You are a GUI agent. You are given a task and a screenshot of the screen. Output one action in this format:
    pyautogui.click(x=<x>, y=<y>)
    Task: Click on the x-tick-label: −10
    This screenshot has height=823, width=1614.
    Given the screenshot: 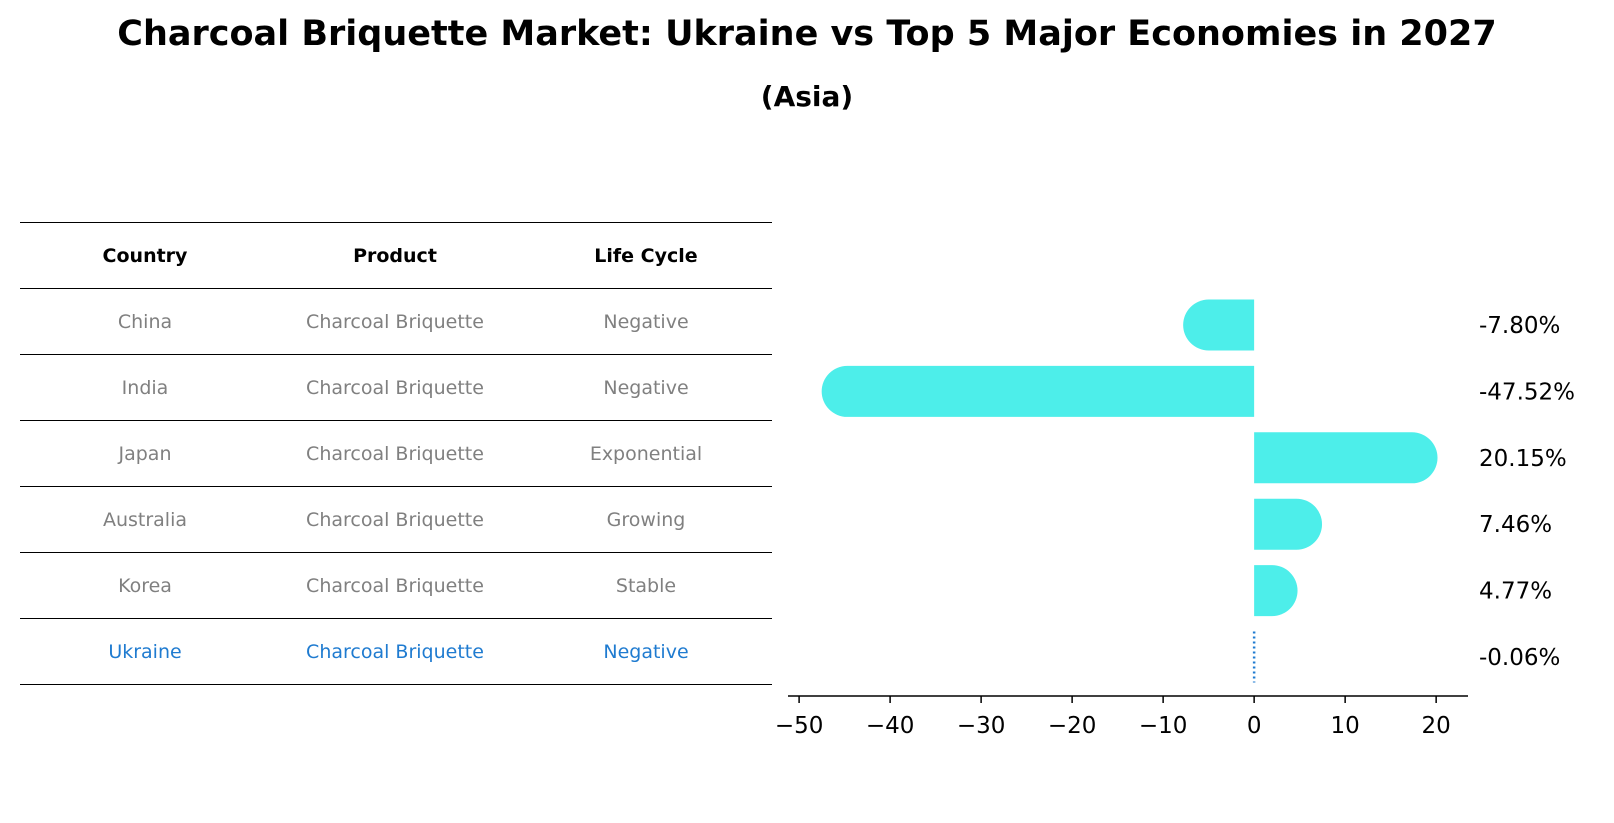 What is the action you would take?
    pyautogui.click(x=1163, y=726)
    